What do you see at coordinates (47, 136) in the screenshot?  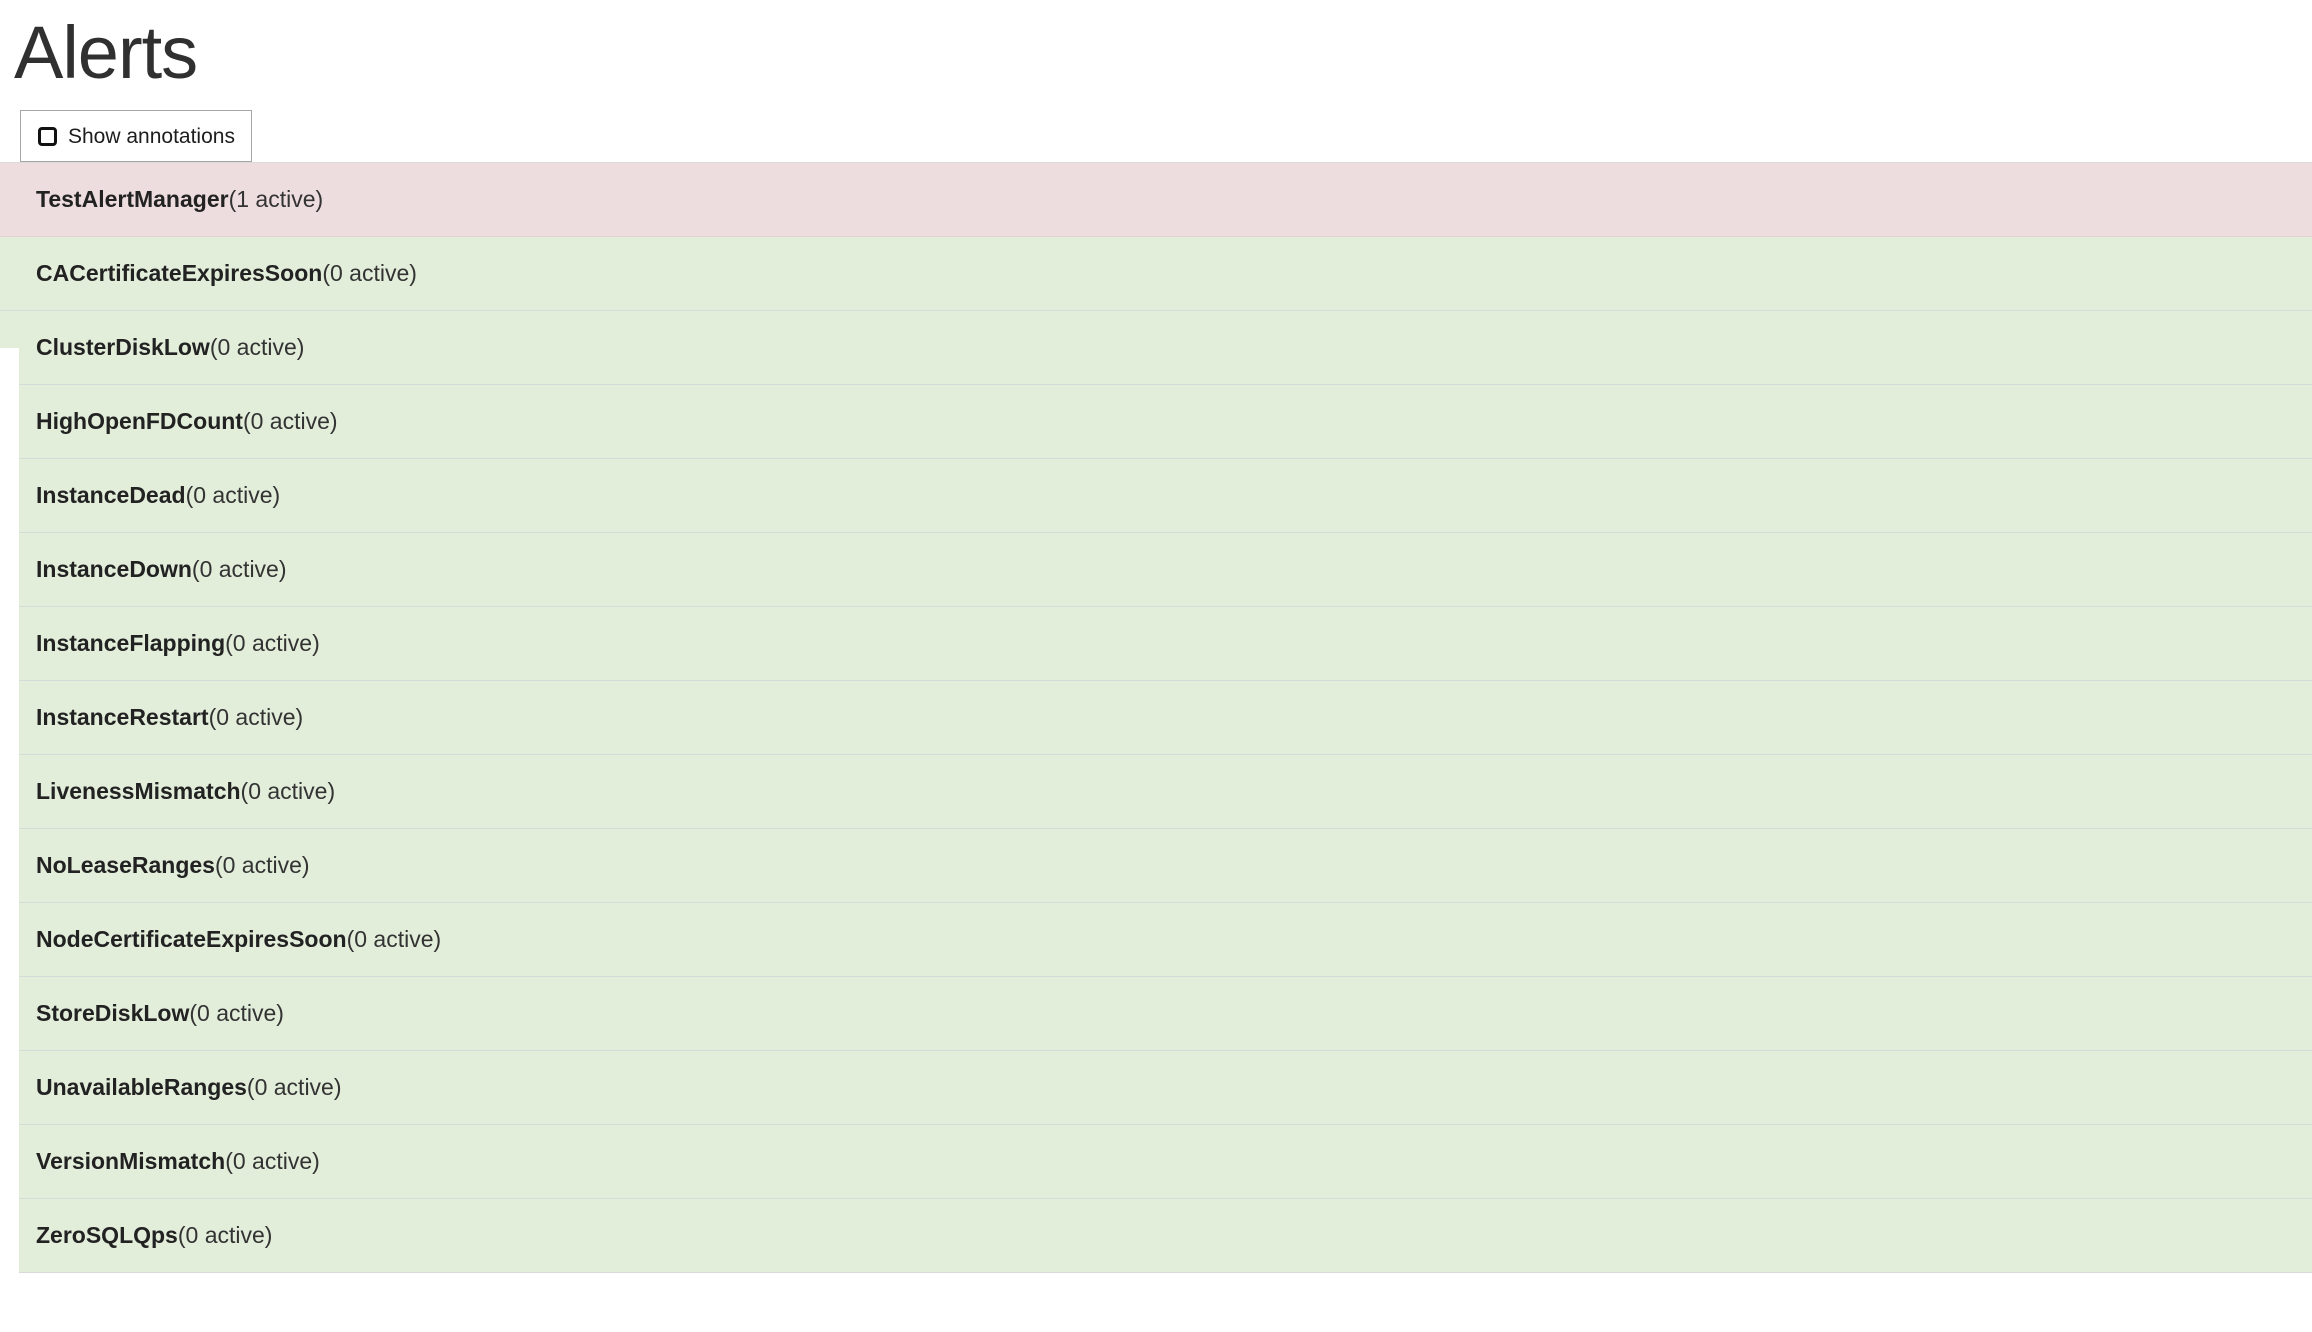 I see `checkbox-unchecked-icon` at bounding box center [47, 136].